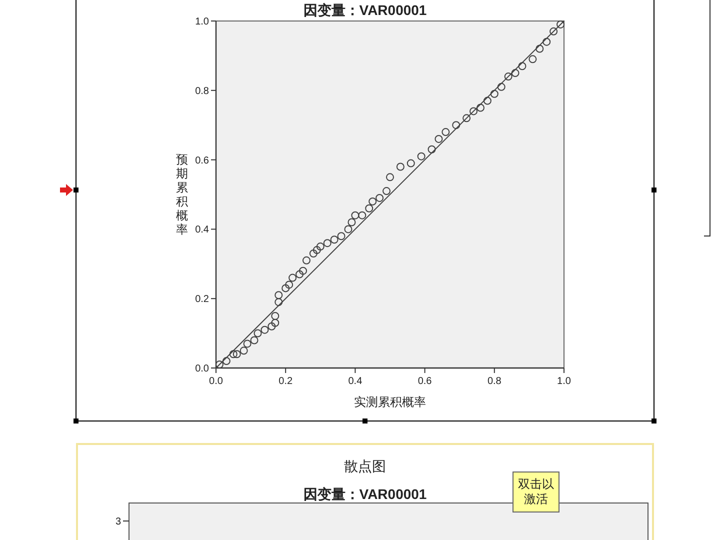  Describe the element at coordinates (202, 22) in the screenshot. I see `y-tick-label: 1.0` at that location.